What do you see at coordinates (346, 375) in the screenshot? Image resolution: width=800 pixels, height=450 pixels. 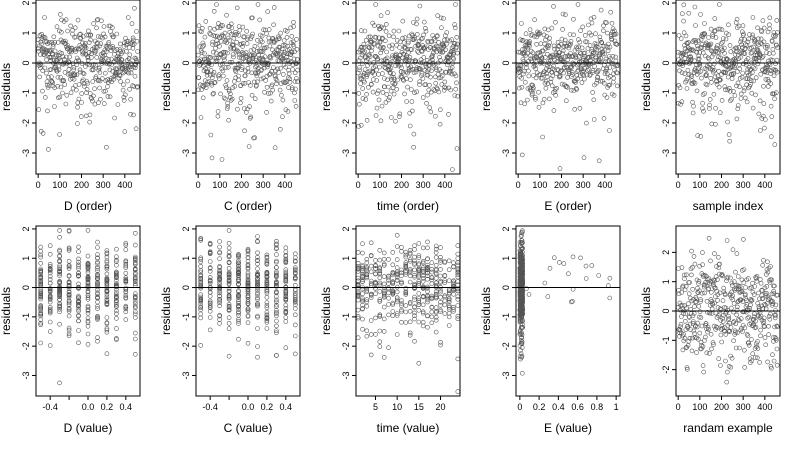 I see `y-tick-label: -3` at bounding box center [346, 375].